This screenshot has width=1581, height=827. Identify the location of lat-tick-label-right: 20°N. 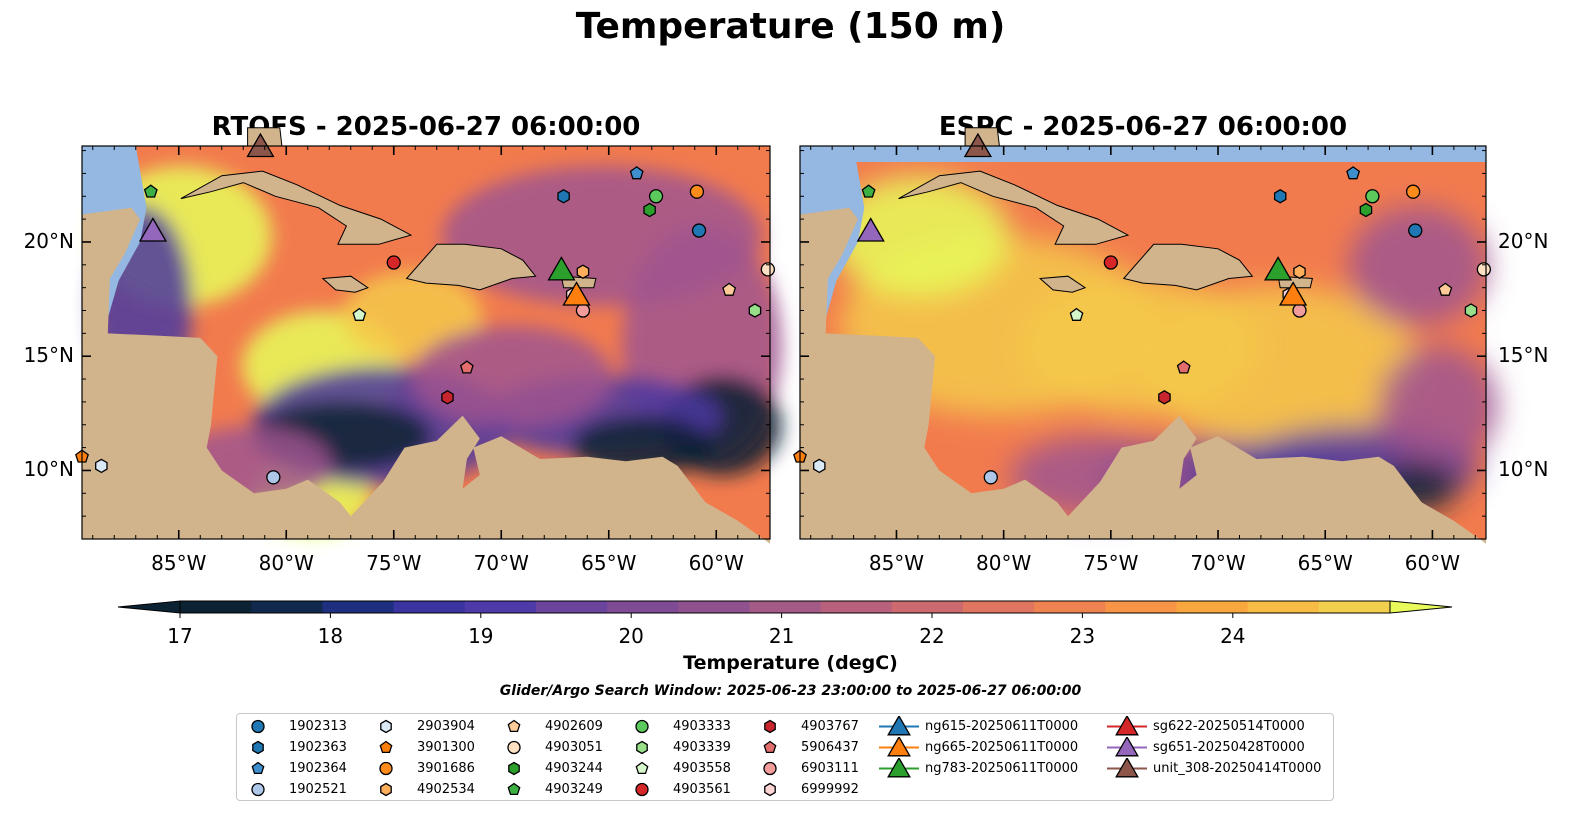
(1523, 240).